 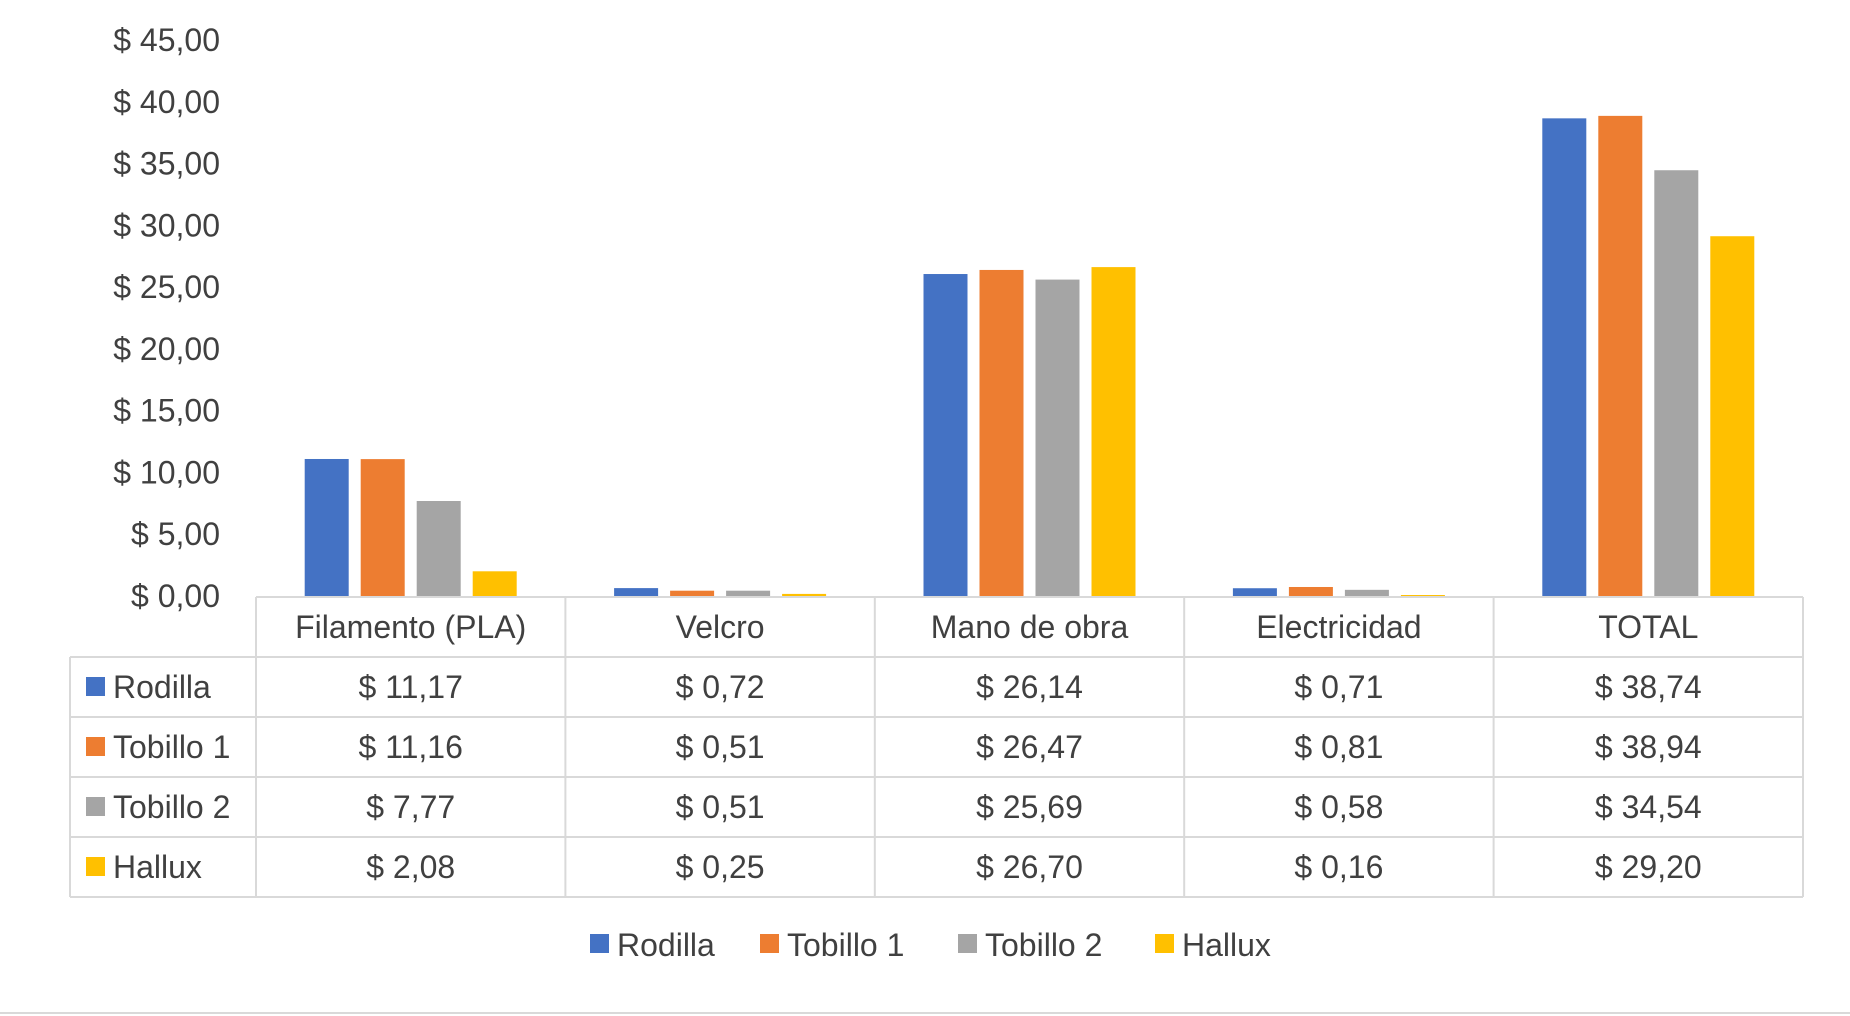 I want to click on y-tick-label: $ 10,00, so click(x=166, y=472).